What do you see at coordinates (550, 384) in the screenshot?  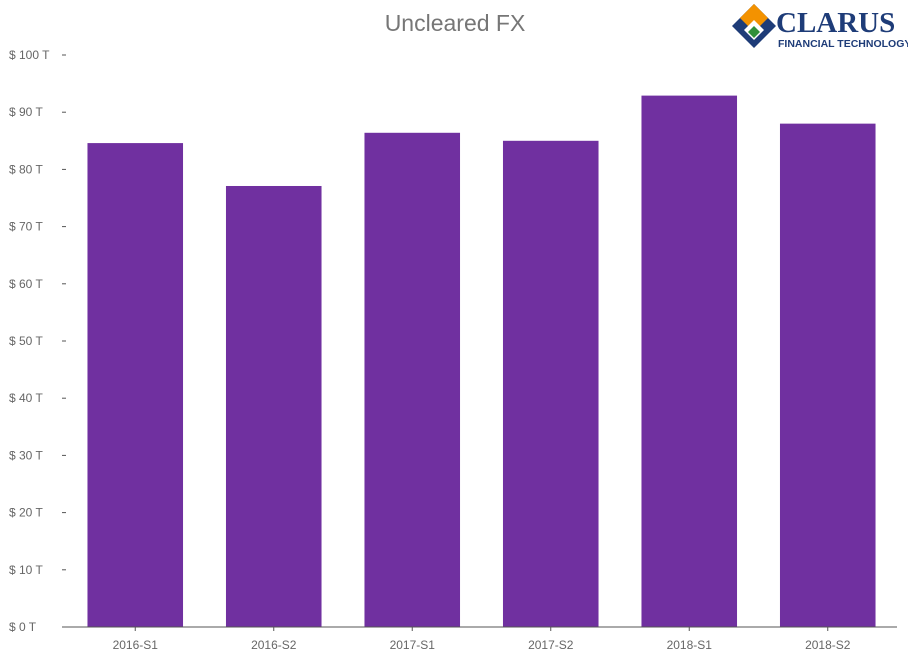 I see `bar-2017-S2` at bounding box center [550, 384].